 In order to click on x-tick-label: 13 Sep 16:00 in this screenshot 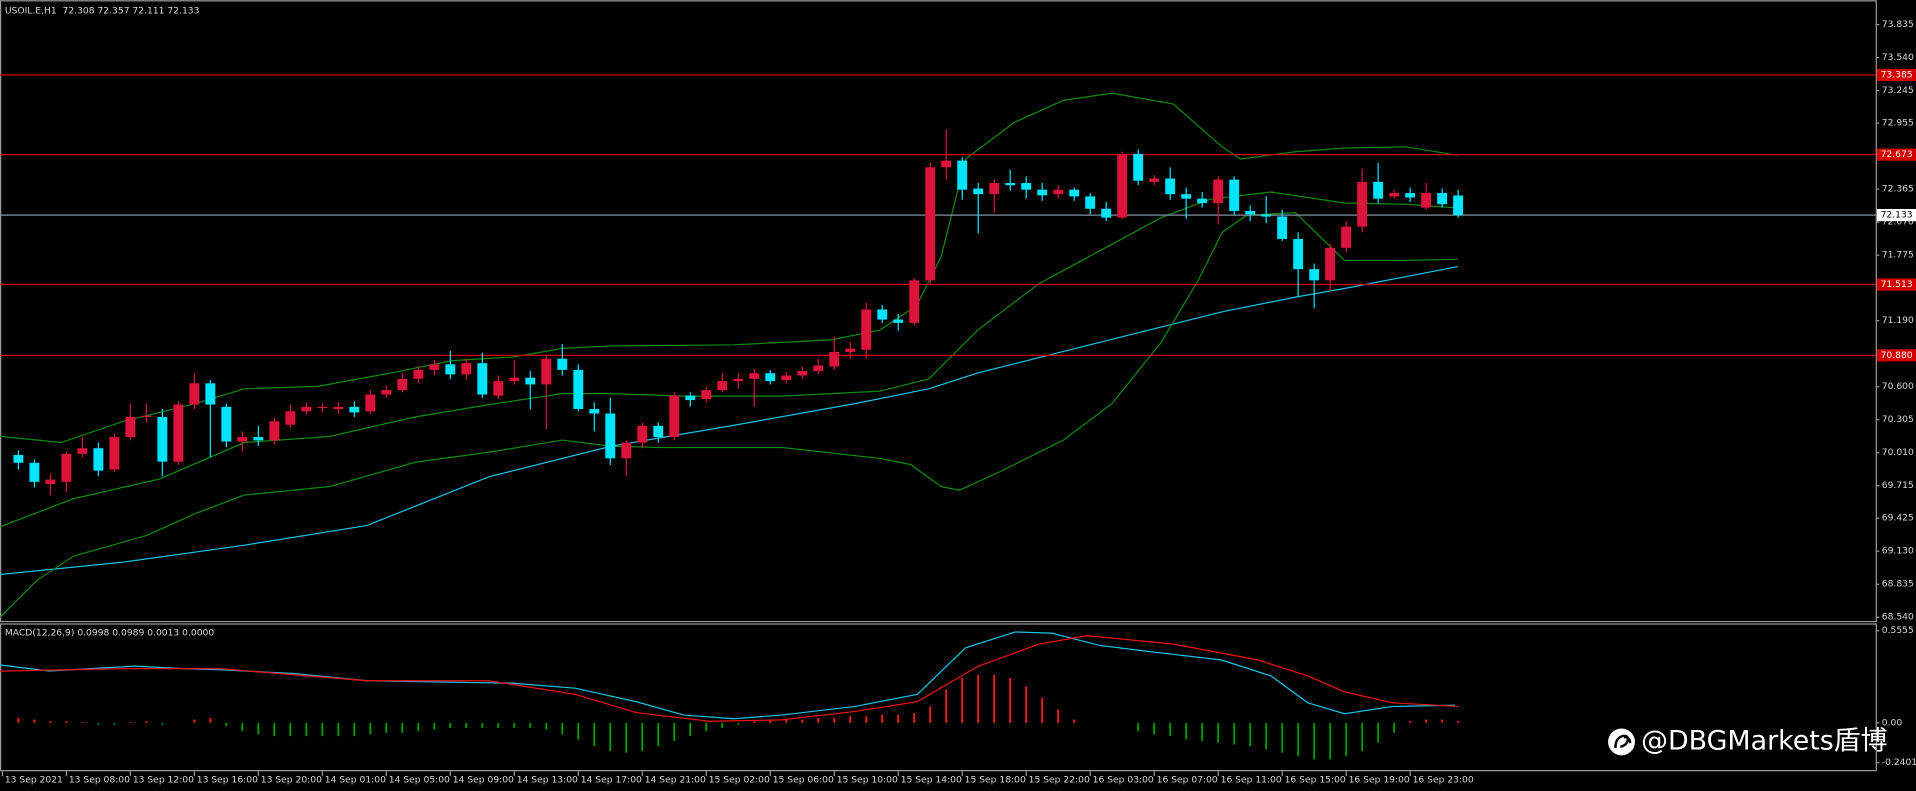, I will do `click(227, 779)`.